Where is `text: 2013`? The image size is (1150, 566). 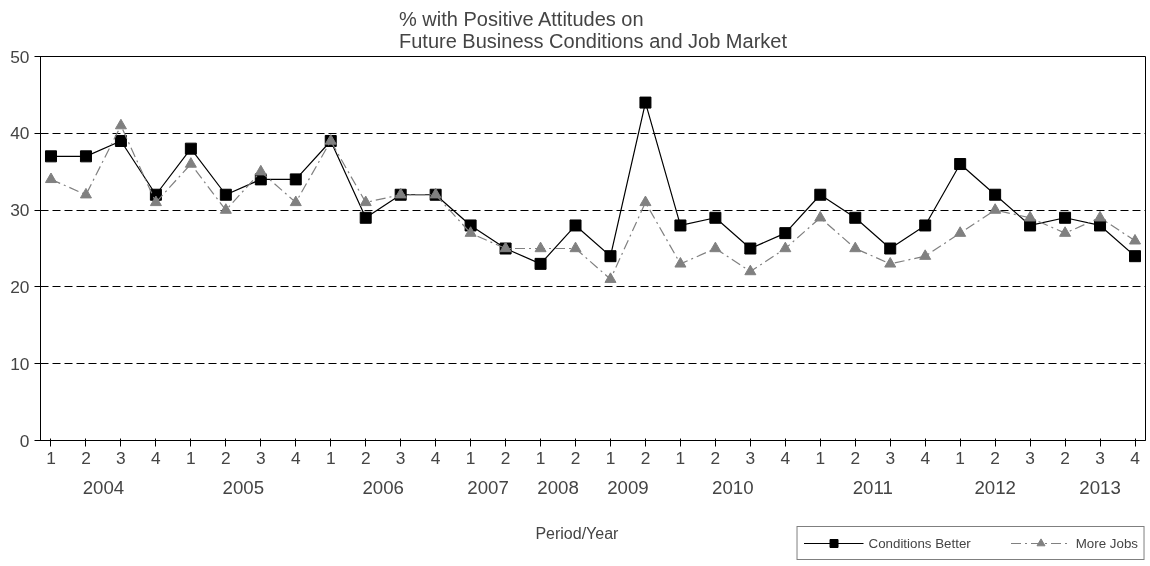 text: 2013 is located at coordinates (1100, 488).